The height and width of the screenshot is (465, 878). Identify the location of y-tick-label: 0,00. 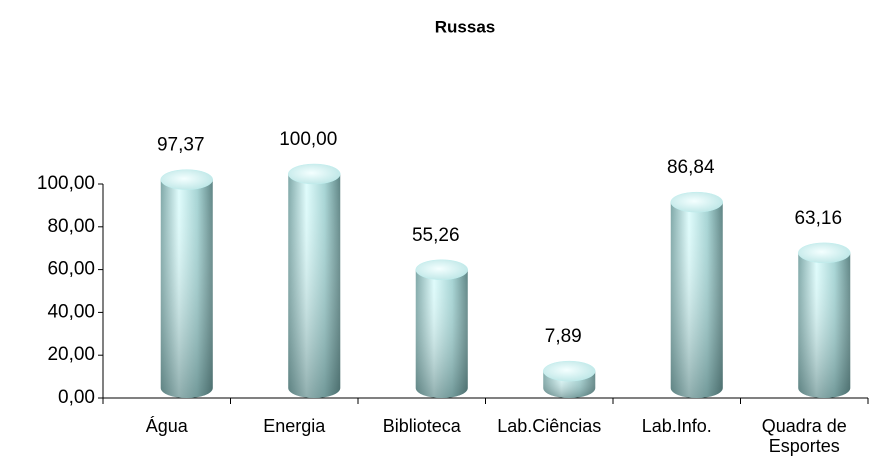
(76, 397).